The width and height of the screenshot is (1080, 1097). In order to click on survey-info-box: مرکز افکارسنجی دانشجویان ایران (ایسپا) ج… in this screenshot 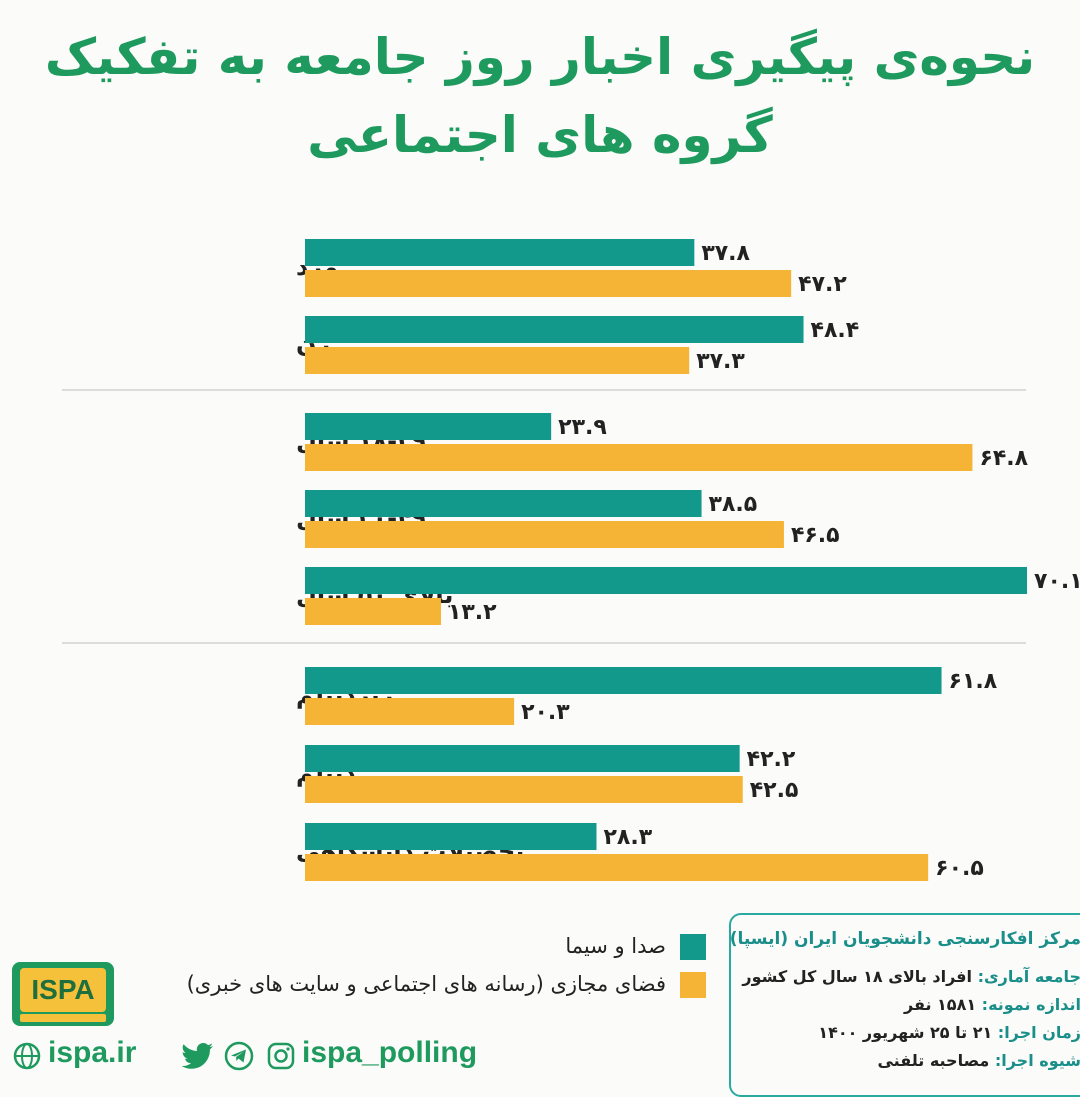, I will do `click(904, 1005)`.